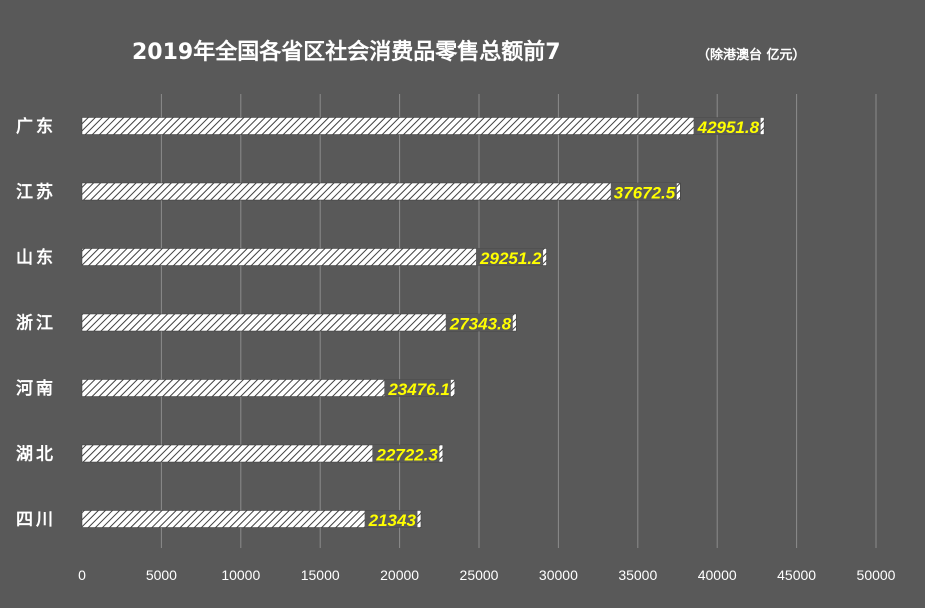  Describe the element at coordinates (796, 575) in the screenshot. I see `x-tick-label: 45000` at that location.